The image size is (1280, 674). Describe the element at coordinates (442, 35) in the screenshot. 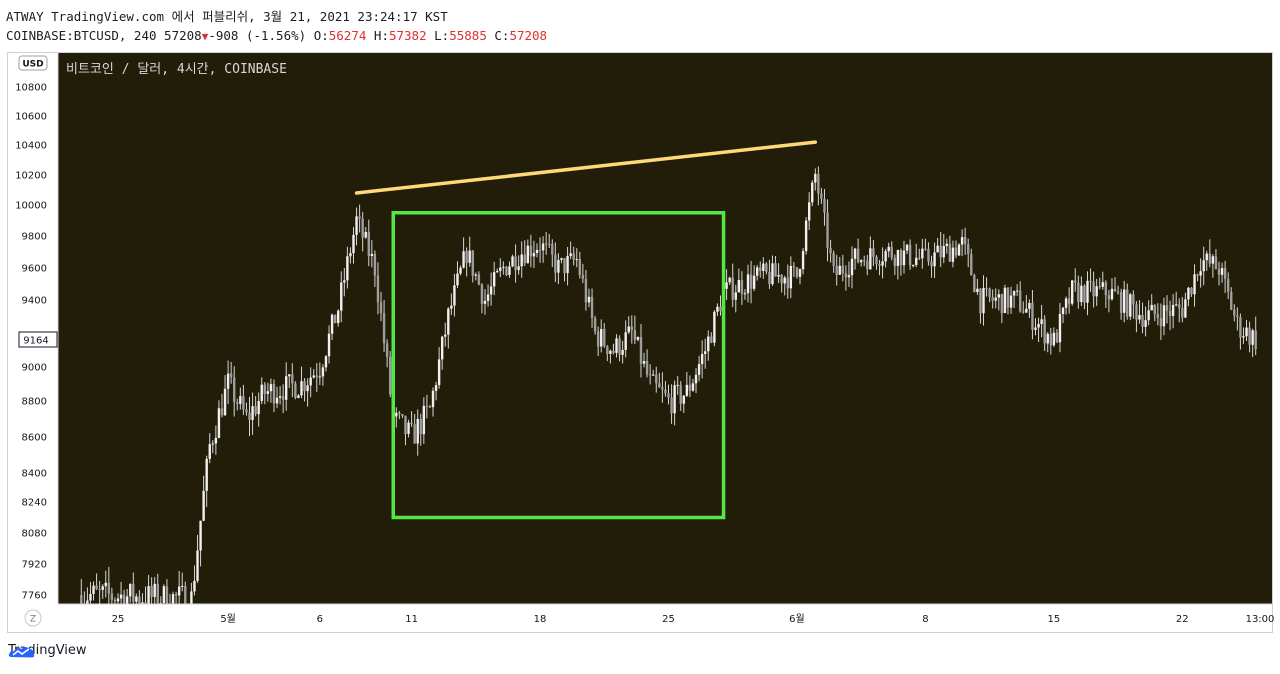

I see `low-label: L:` at that location.